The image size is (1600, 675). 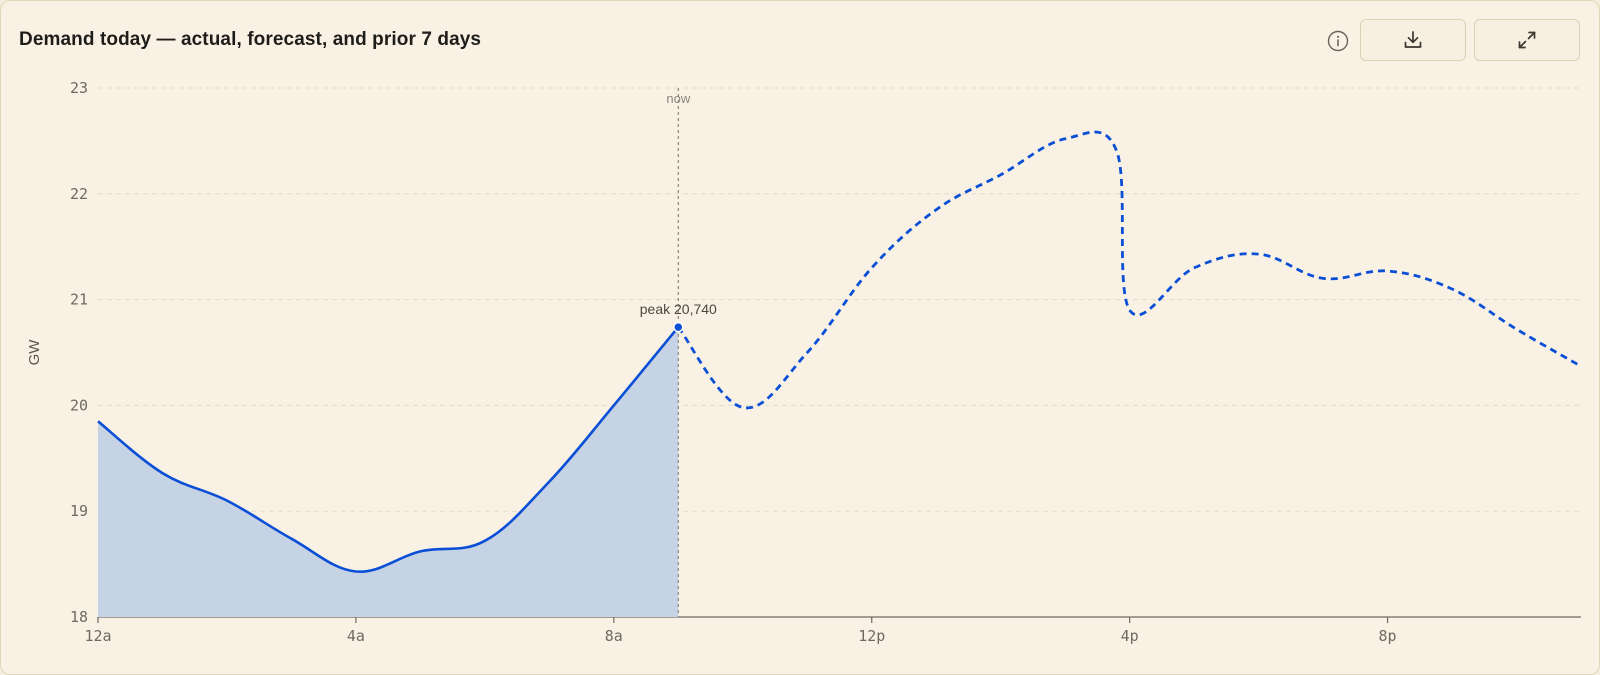 I want to click on y-tick-label: 18, so click(x=79, y=617).